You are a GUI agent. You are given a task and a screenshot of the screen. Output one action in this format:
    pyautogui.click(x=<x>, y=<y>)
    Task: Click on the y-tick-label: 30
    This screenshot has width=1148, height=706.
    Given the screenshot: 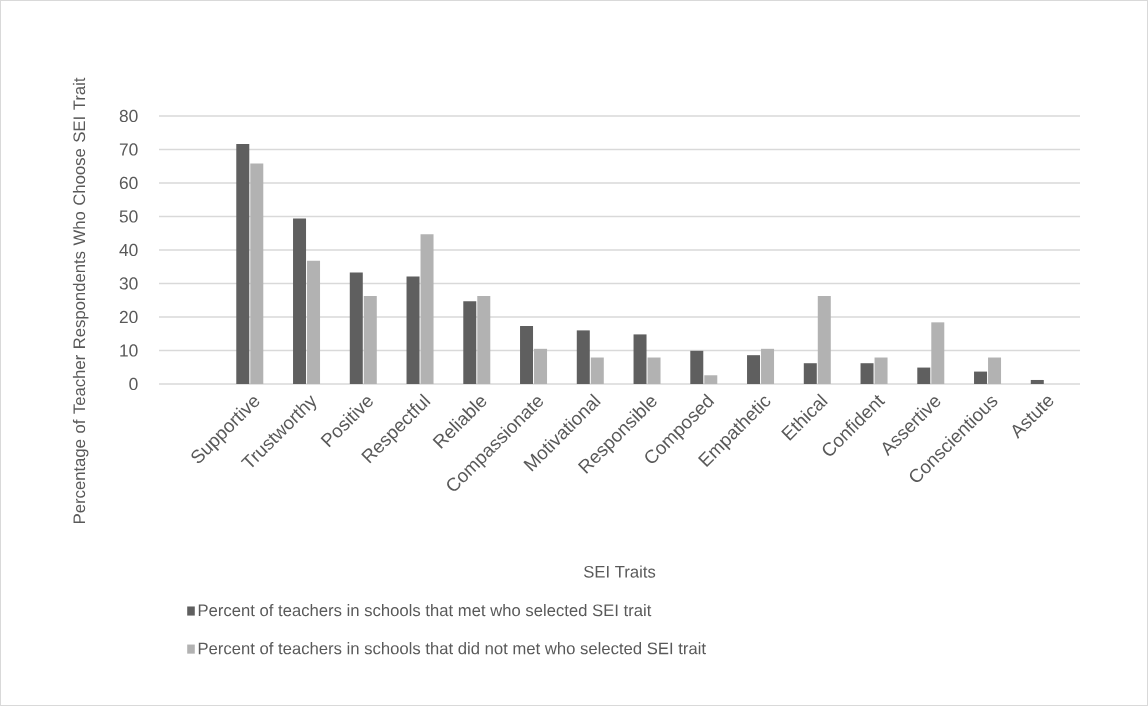 What is the action you would take?
    pyautogui.click(x=128, y=283)
    